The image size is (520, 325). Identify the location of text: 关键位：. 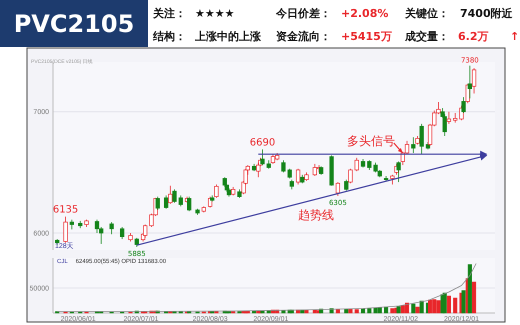
(426, 13).